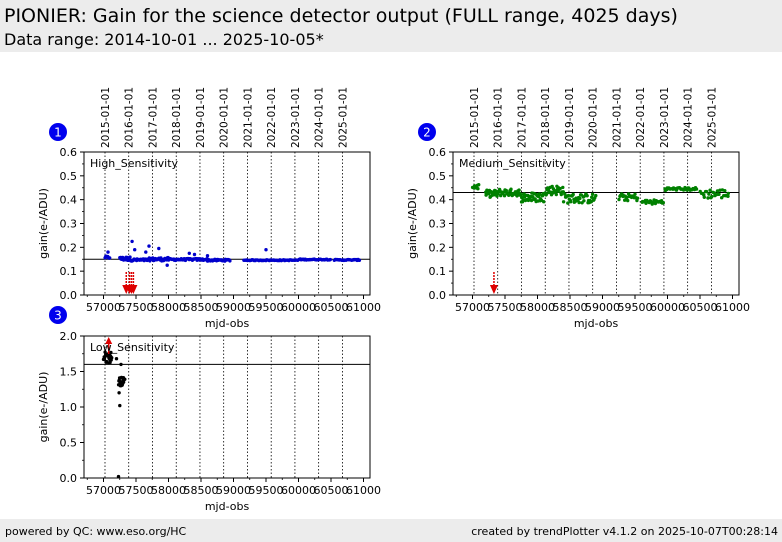 This screenshot has height=542, width=782. Describe the element at coordinates (272, 117) in the screenshot. I see `year-label: 2022-01-01` at that location.